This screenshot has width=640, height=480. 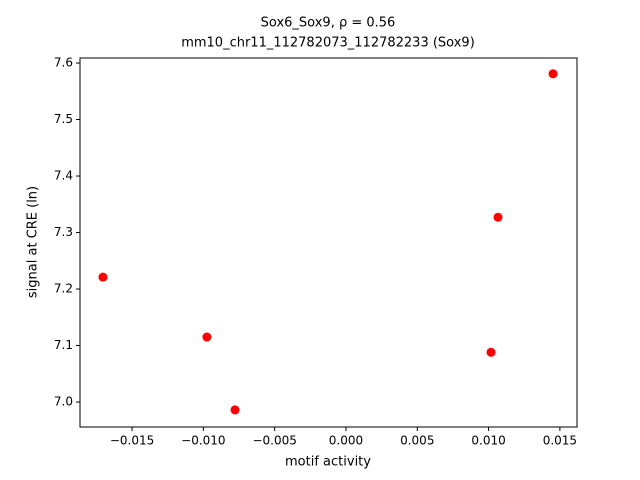 What do you see at coordinates (417, 441) in the screenshot?
I see `x-tick-label: 0.005` at bounding box center [417, 441].